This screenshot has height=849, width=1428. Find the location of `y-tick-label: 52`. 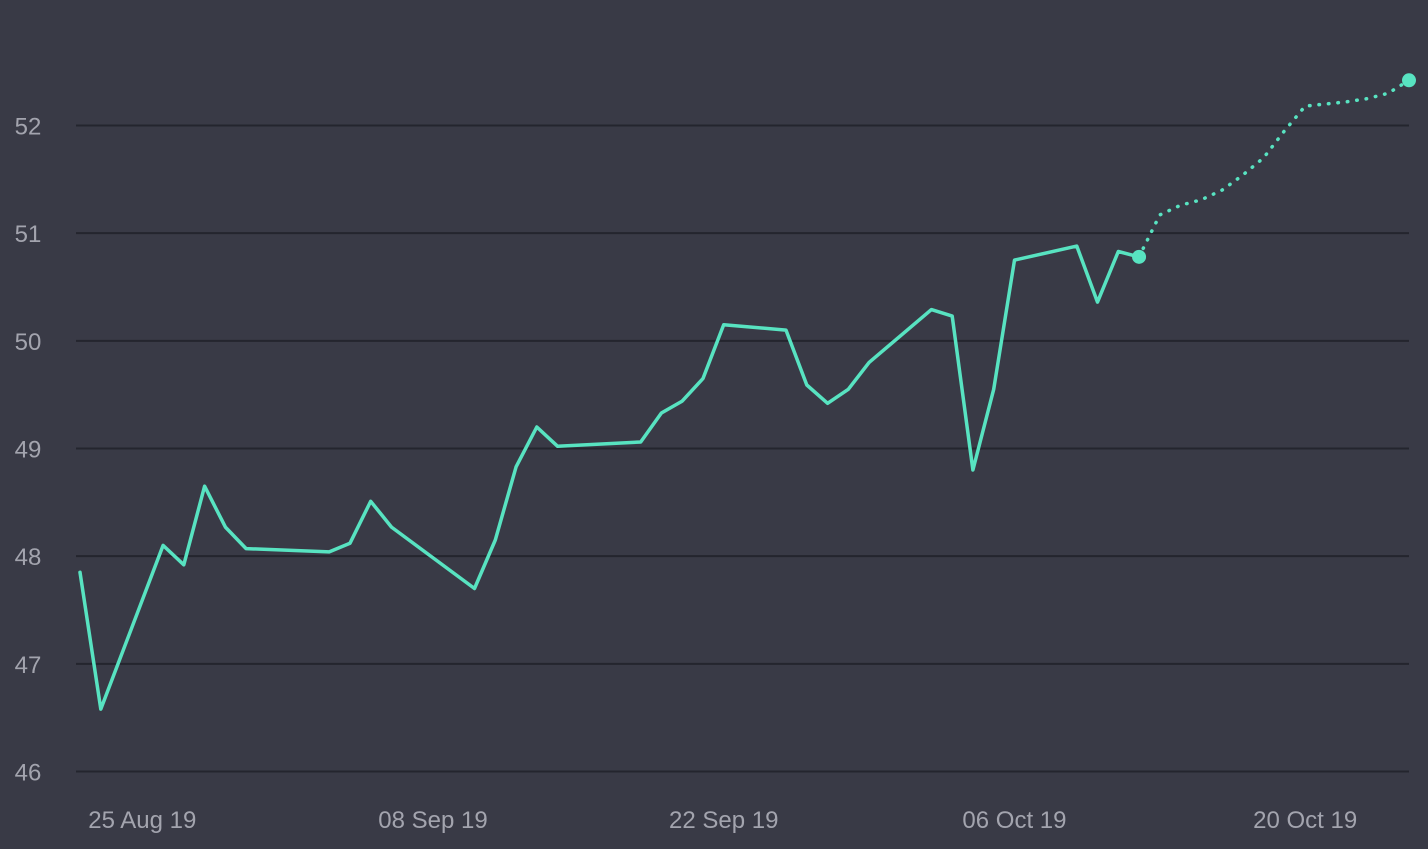

y-tick-label: 52 is located at coordinates (28, 127).